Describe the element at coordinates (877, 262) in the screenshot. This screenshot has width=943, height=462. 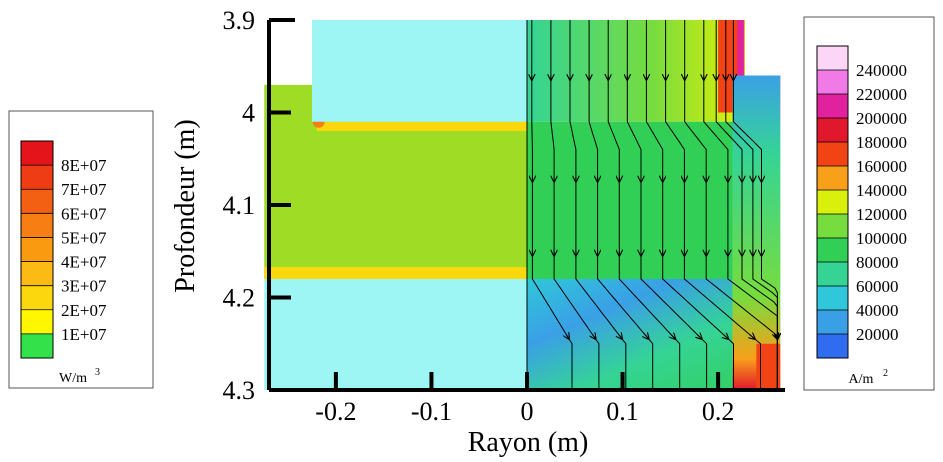
I see `legend-level-label: 80000` at that location.